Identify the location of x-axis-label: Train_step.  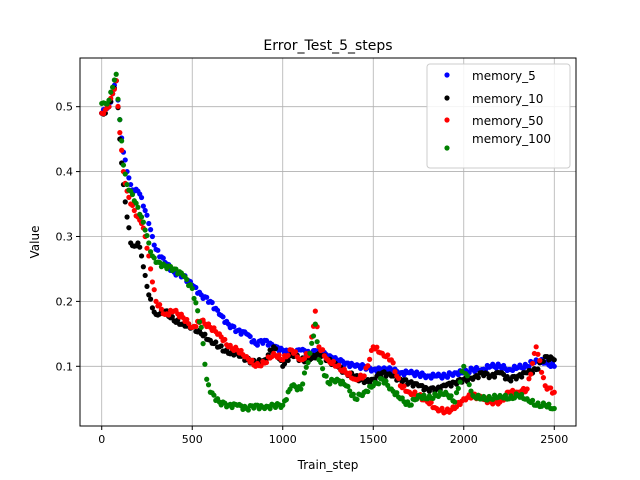
(328, 465).